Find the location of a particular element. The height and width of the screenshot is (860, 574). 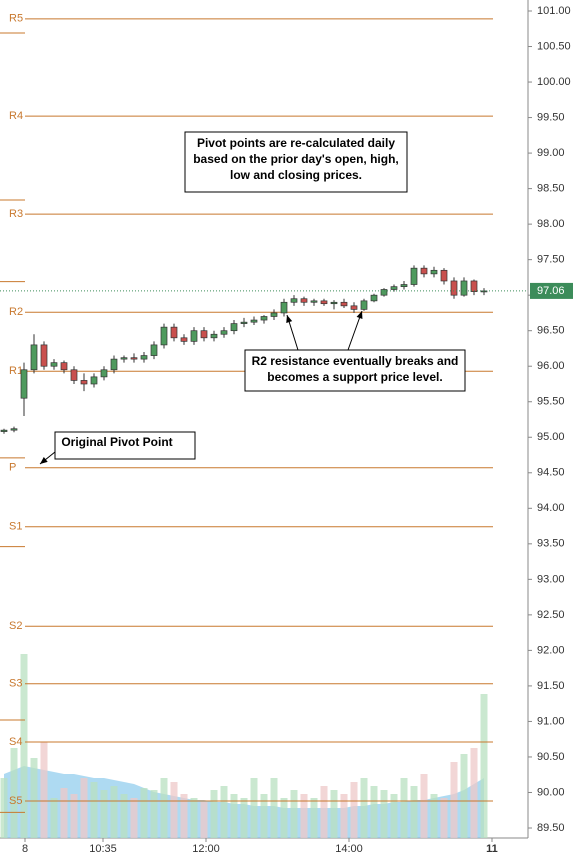

pivot-label: P is located at coordinates (12, 468).